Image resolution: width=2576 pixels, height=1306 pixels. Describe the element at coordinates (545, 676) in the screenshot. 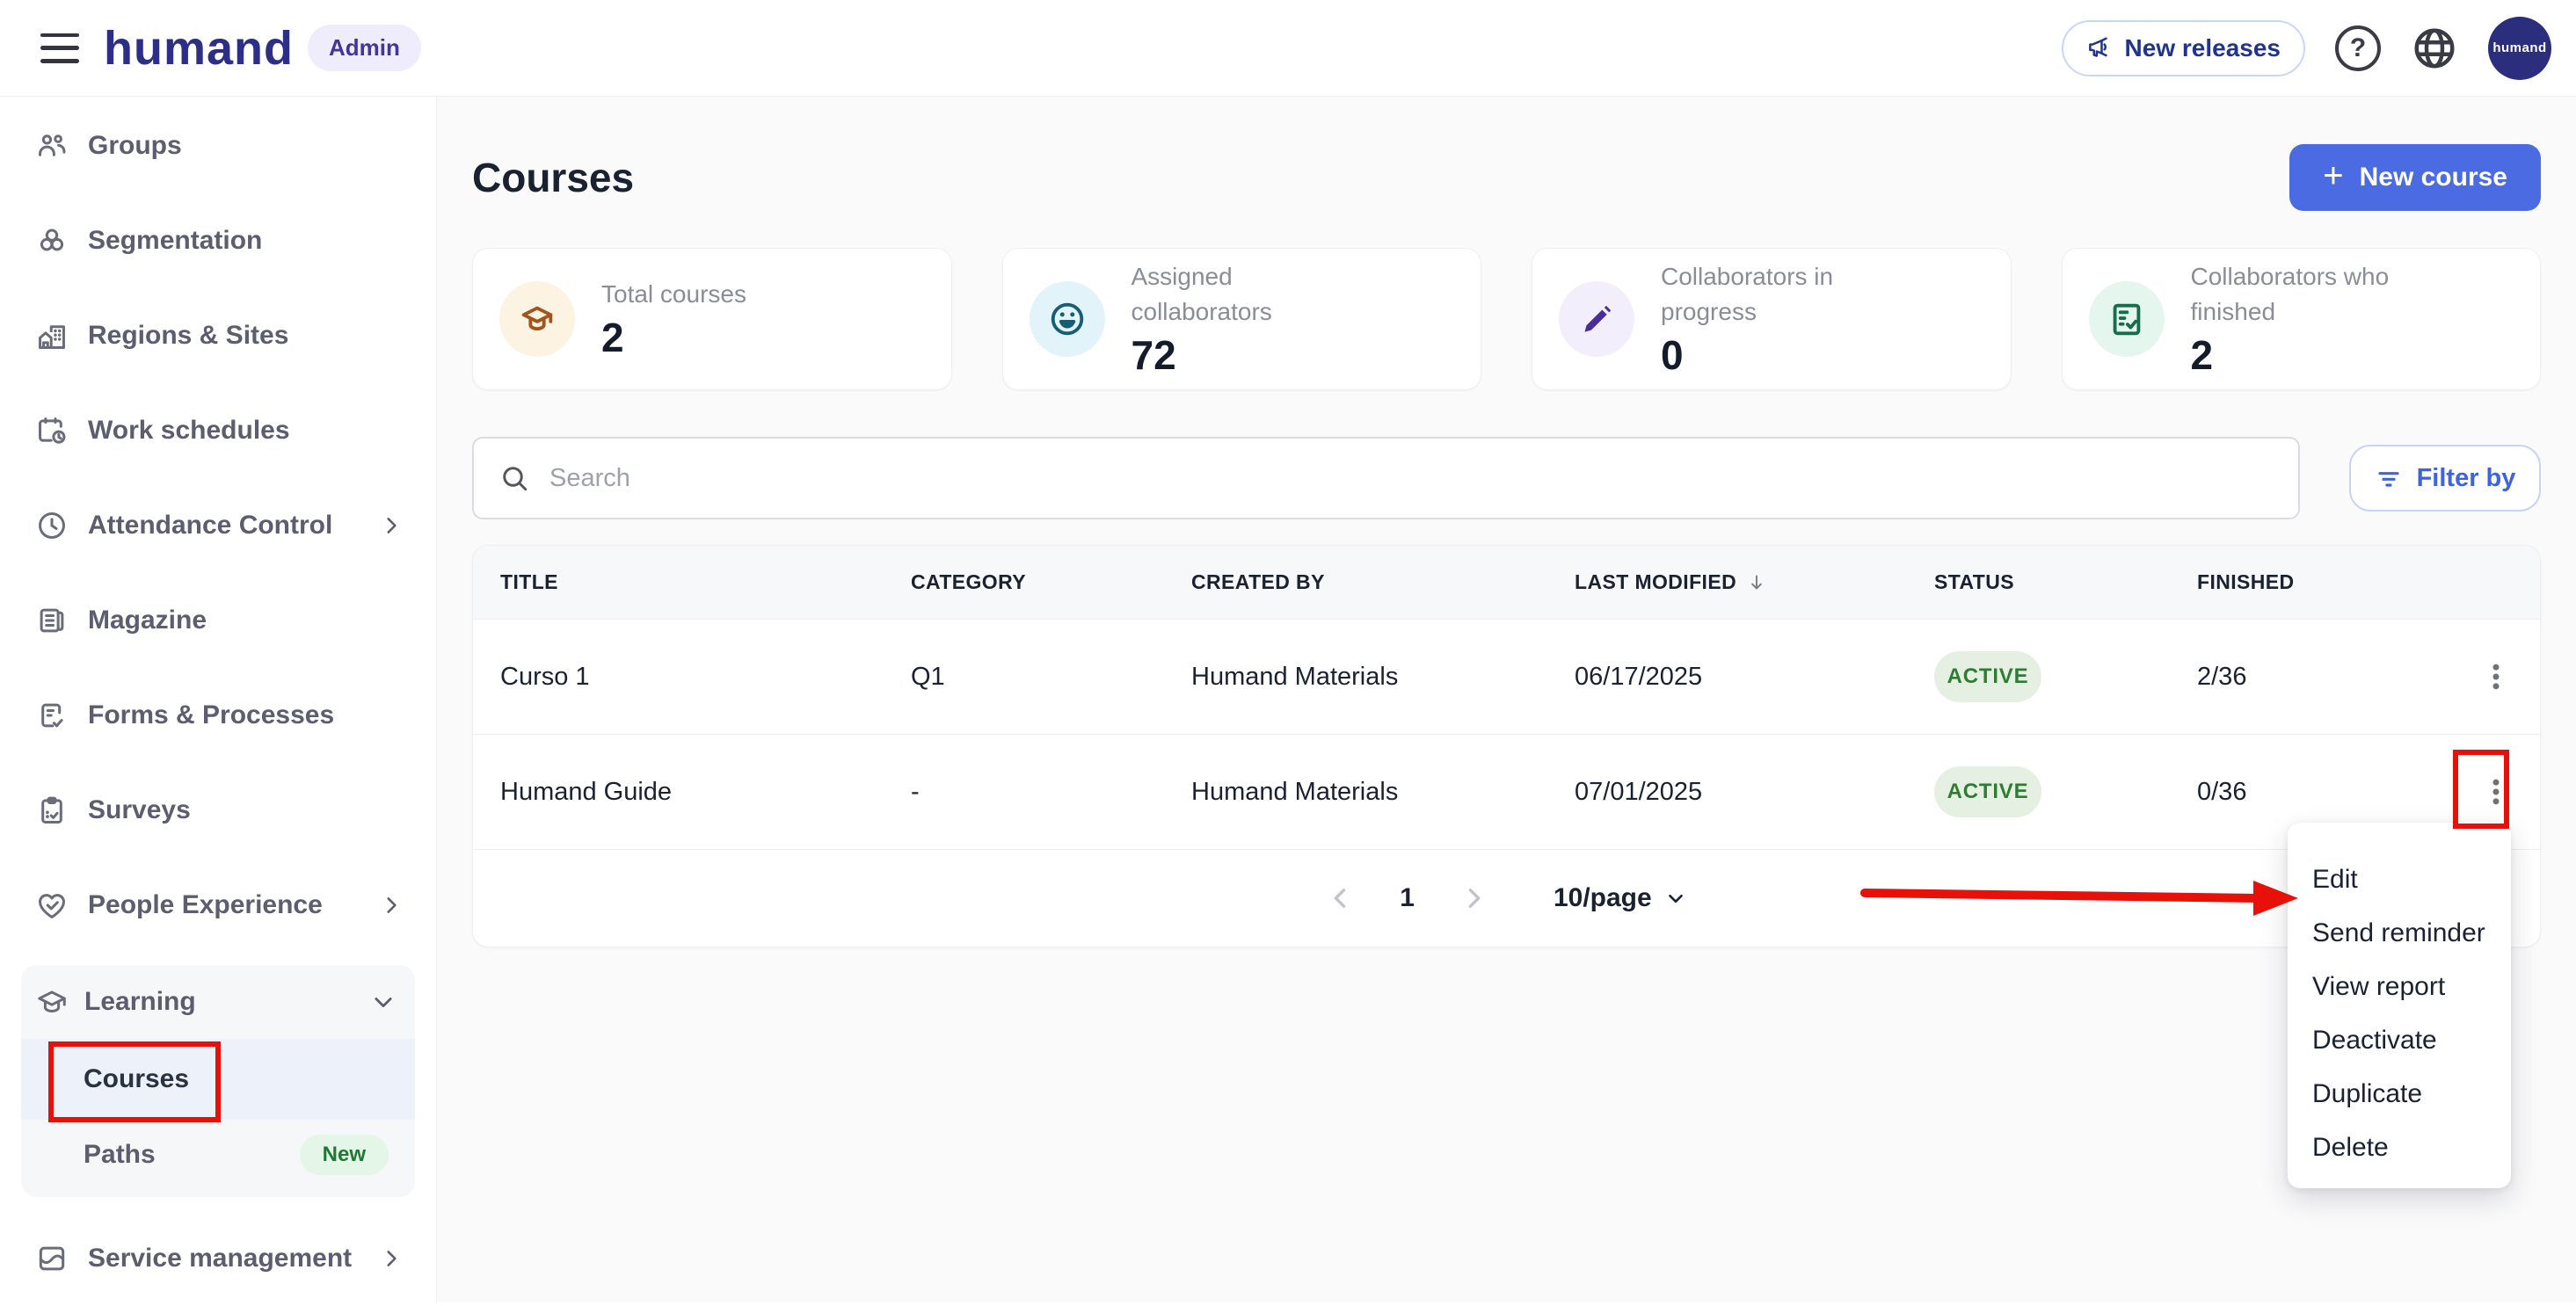

I see `cell-title: Curso 1` at that location.